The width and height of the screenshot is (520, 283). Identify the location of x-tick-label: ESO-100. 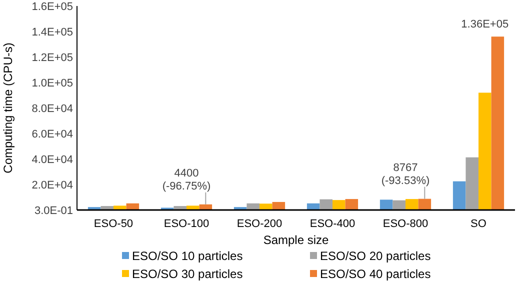
(187, 224).